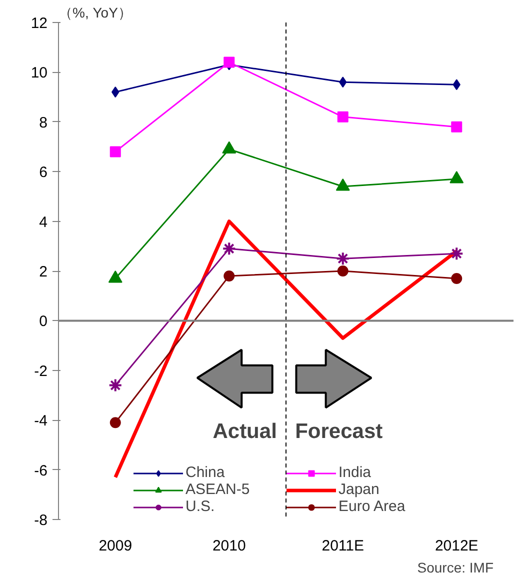 This screenshot has height=575, width=517. What do you see at coordinates (229, 546) in the screenshot?
I see `x-tick-label: 2010` at bounding box center [229, 546].